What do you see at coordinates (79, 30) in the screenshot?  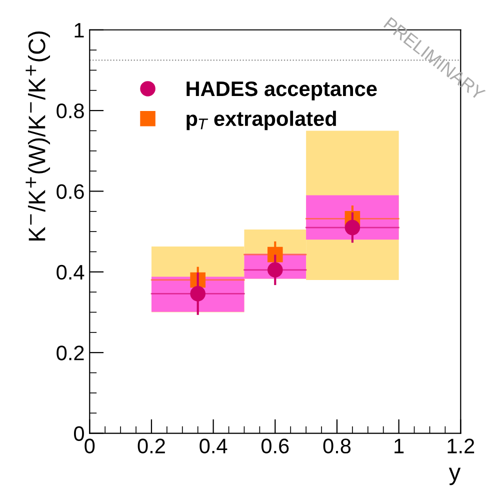 I see `y-tick-label: 1` at bounding box center [79, 30].